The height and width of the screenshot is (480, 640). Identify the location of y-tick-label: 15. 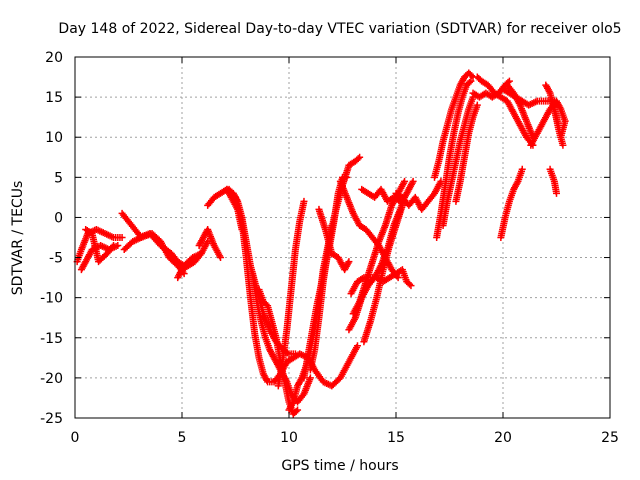
(54, 98).